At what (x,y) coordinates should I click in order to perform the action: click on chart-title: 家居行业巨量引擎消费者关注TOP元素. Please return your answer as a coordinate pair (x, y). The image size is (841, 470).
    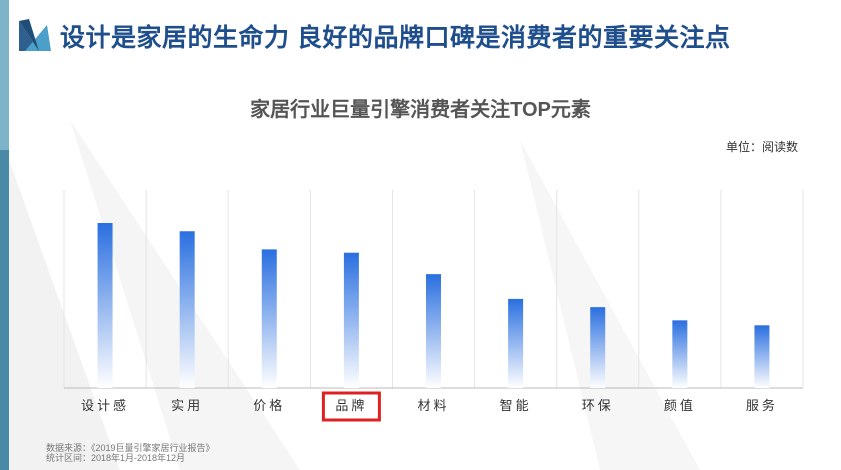
    Looking at the image, I should click on (420, 110).